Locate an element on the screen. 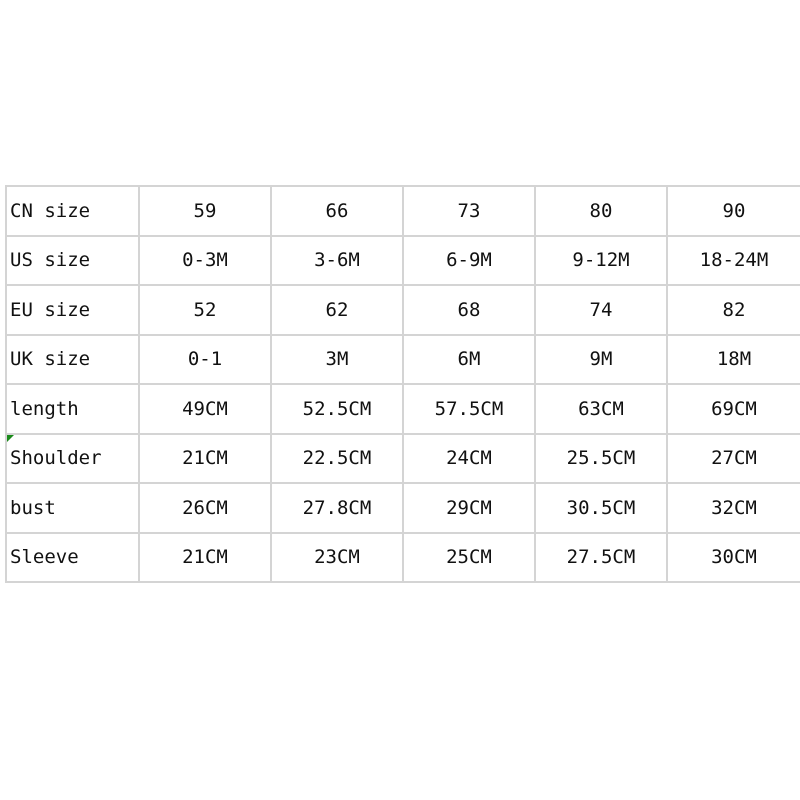 The width and height of the screenshot is (800, 800). row-label-text: Sleeve is located at coordinates (44, 557).